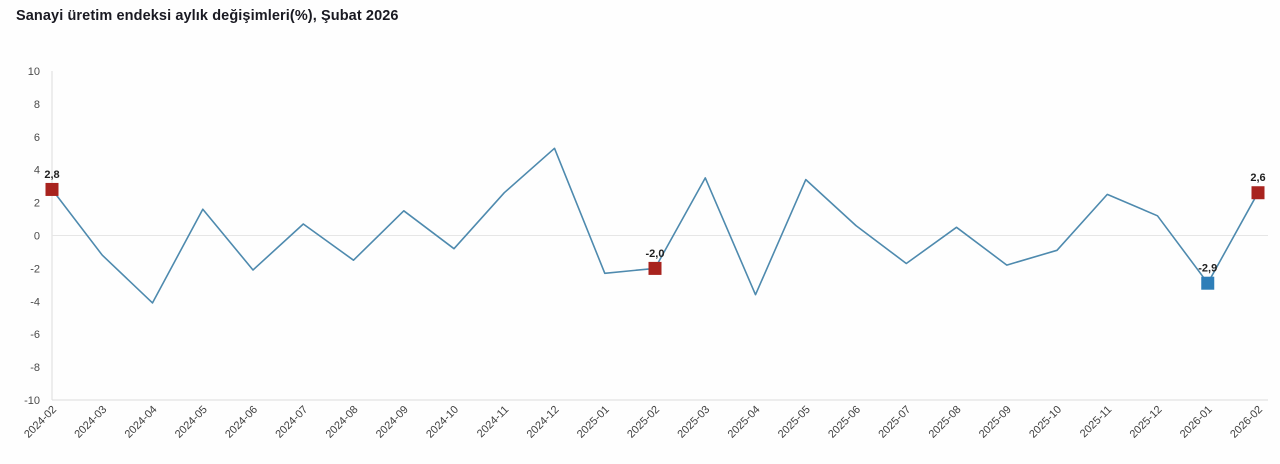 This screenshot has width=1280, height=464. I want to click on x-axis-tick-label: 2024-08, so click(342, 422).